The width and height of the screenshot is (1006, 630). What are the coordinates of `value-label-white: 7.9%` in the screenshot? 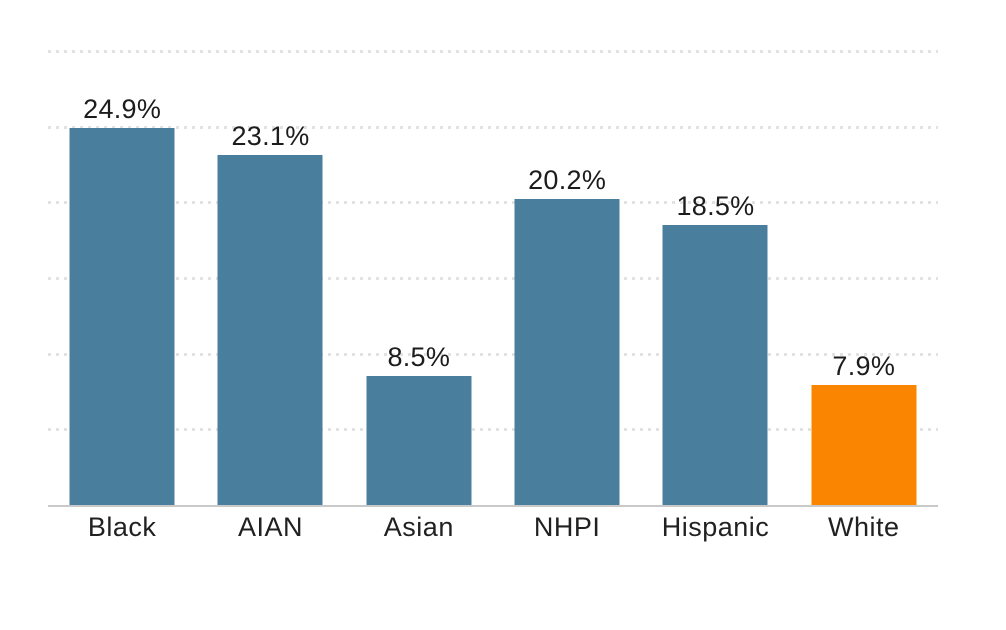 It's located at (864, 366).